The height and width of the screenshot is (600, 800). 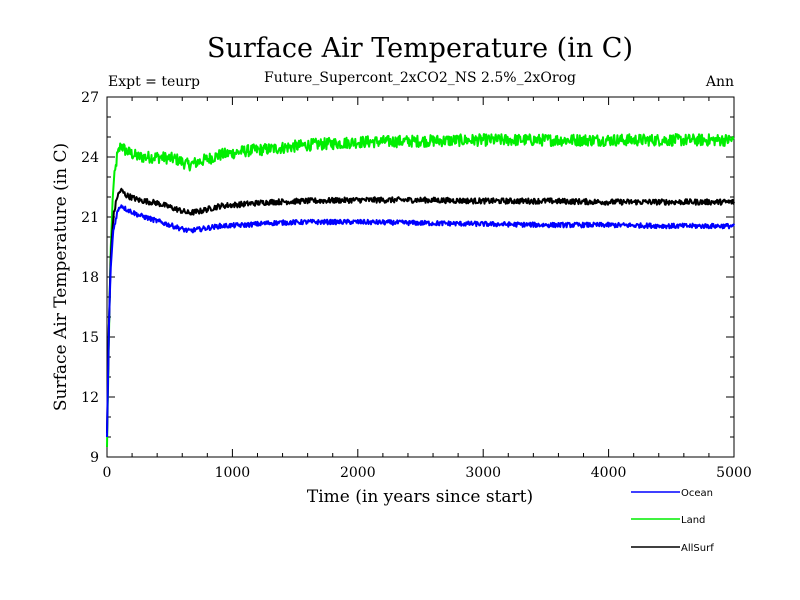 What do you see at coordinates (107, 473) in the screenshot?
I see `x-tick-label: 0` at bounding box center [107, 473].